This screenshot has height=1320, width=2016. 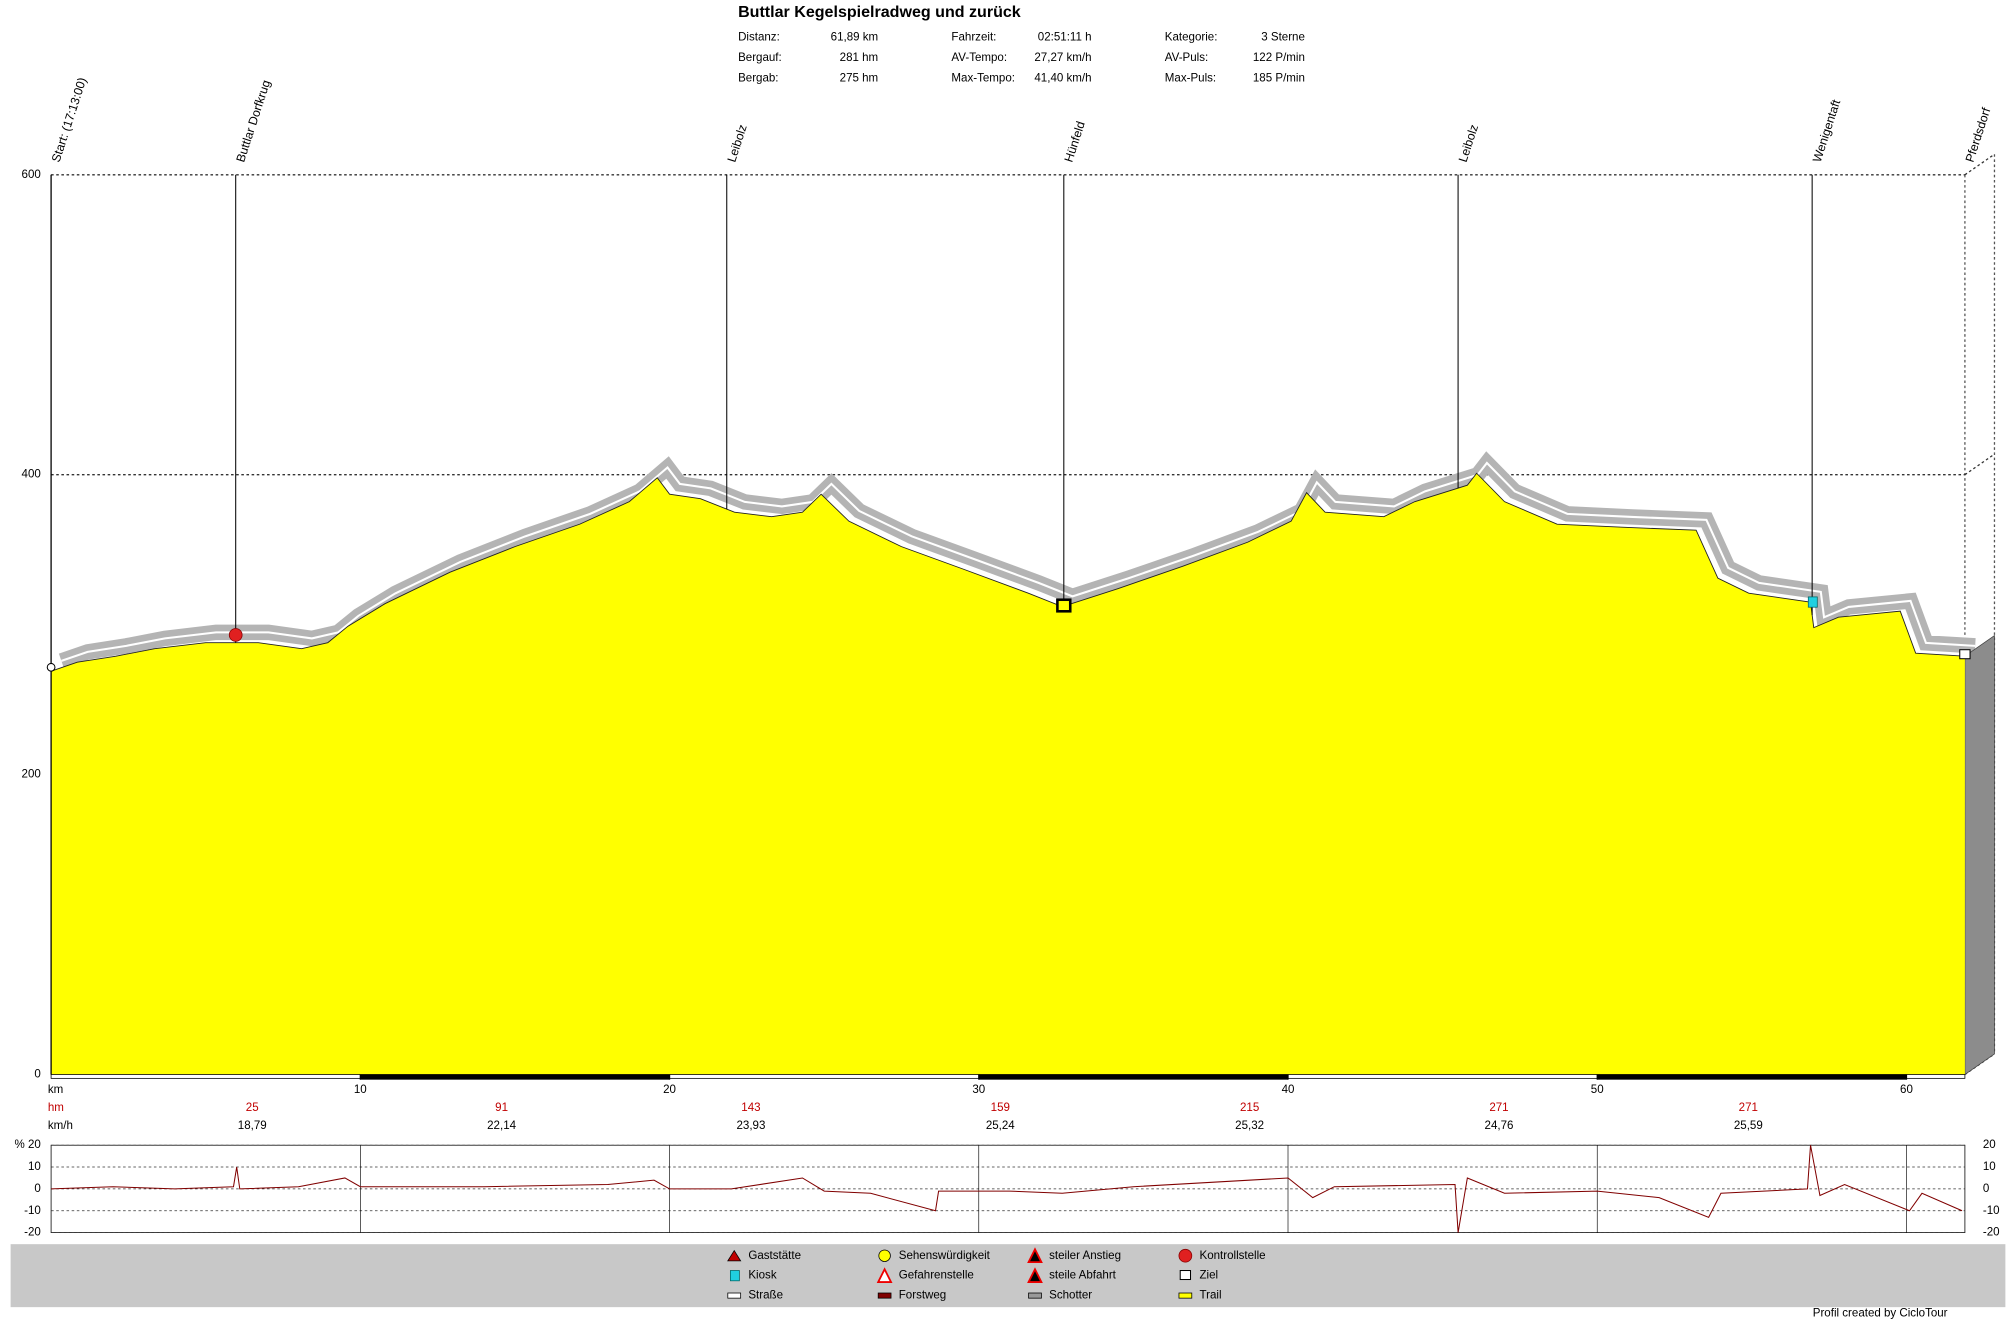 What do you see at coordinates (973, 37) in the screenshot?
I see `stat-label: Fahrzeit:` at bounding box center [973, 37].